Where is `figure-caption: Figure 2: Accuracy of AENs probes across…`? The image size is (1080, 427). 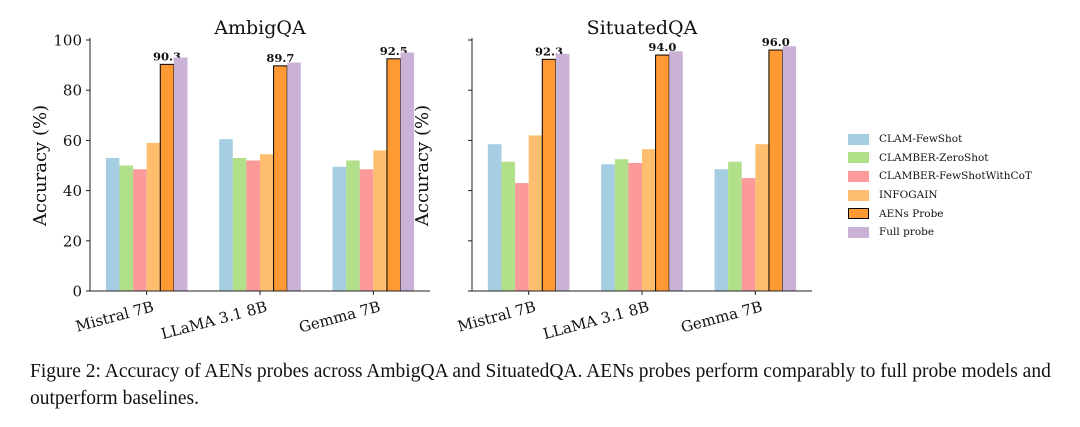
figure-caption: Figure 2: Accuracy of AENs probes across… is located at coordinates (540, 385).